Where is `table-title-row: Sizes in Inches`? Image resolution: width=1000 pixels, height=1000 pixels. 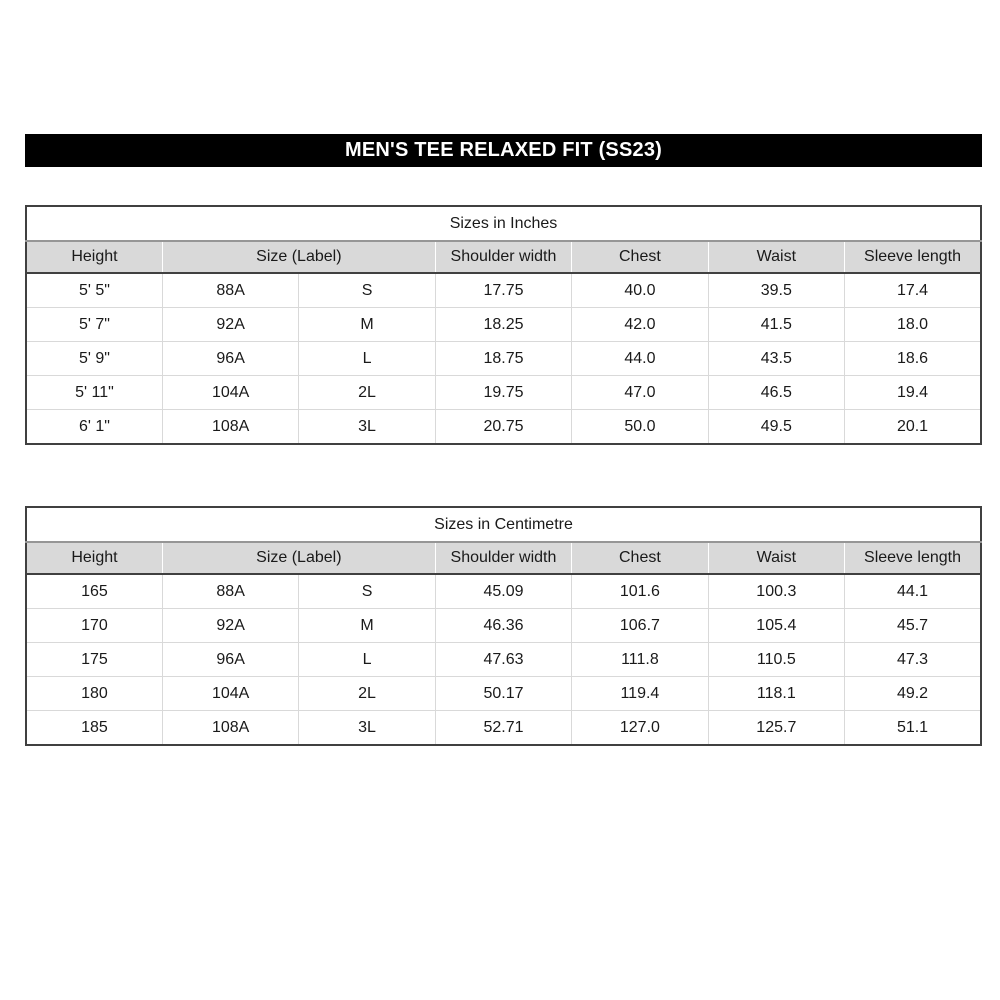
table-title-row: Sizes in Inches is located at coordinates (503, 224).